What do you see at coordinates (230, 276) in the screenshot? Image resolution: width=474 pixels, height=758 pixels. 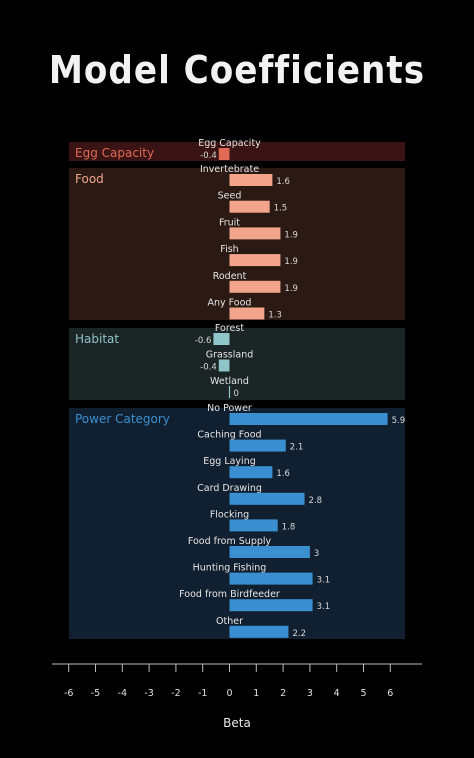 I see `bar-label: Rodent` at bounding box center [230, 276].